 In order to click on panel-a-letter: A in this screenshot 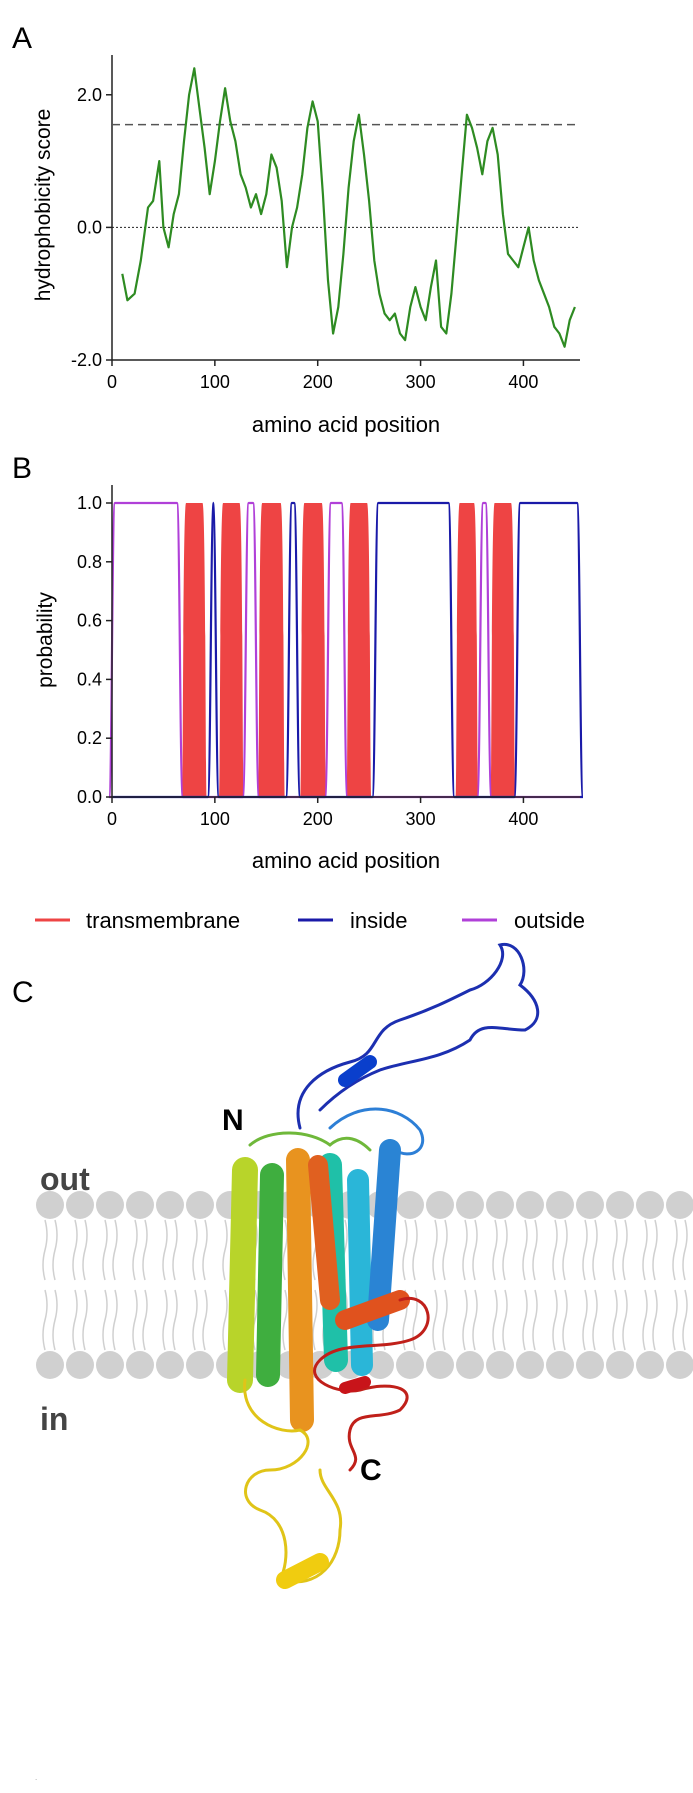, I will do `click(22, 38)`.